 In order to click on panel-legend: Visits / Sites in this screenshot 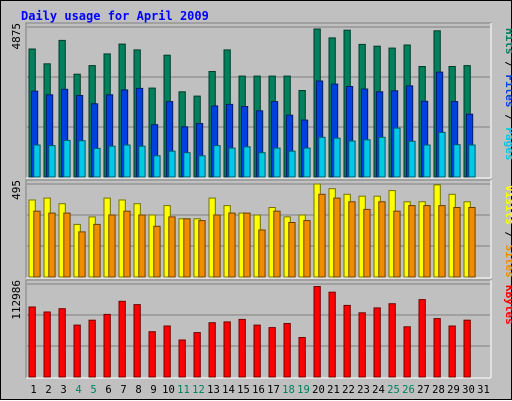, I will do `click(507, 231)`.